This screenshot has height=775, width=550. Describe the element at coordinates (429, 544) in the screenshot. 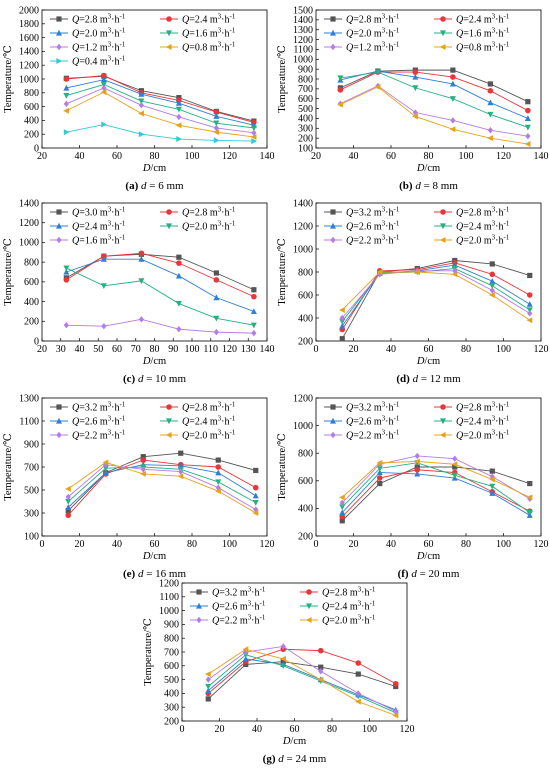

I see `x-tick-label: 60` at that location.